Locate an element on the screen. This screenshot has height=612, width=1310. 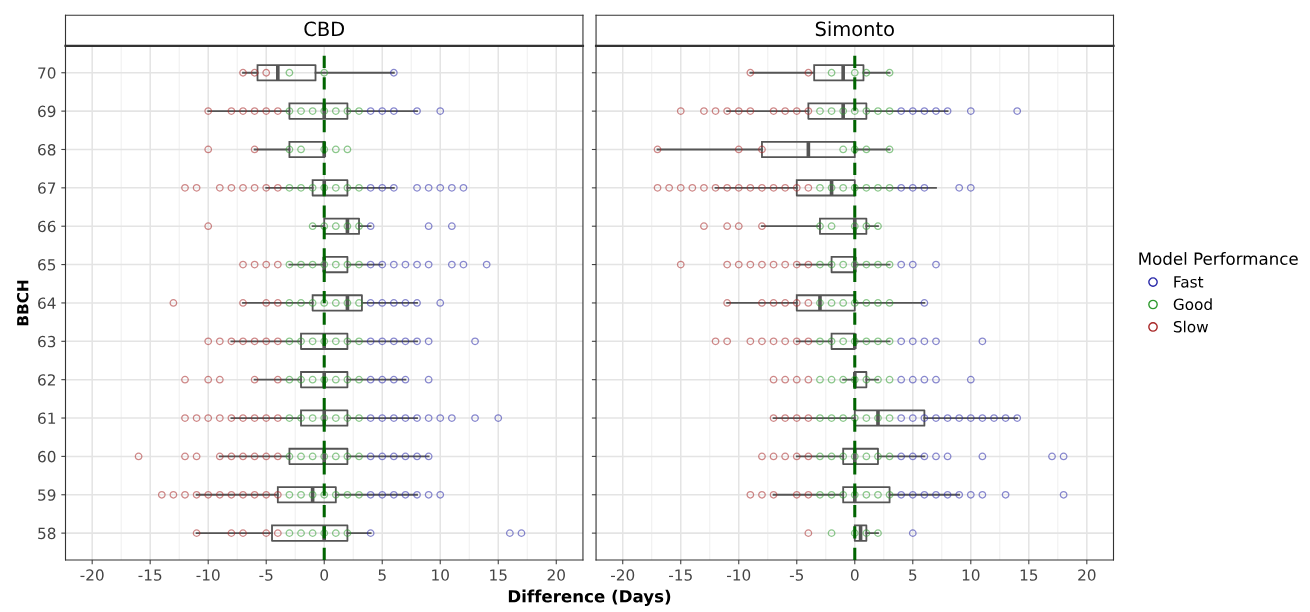
y-tick-label: 61 is located at coordinates (47, 418).